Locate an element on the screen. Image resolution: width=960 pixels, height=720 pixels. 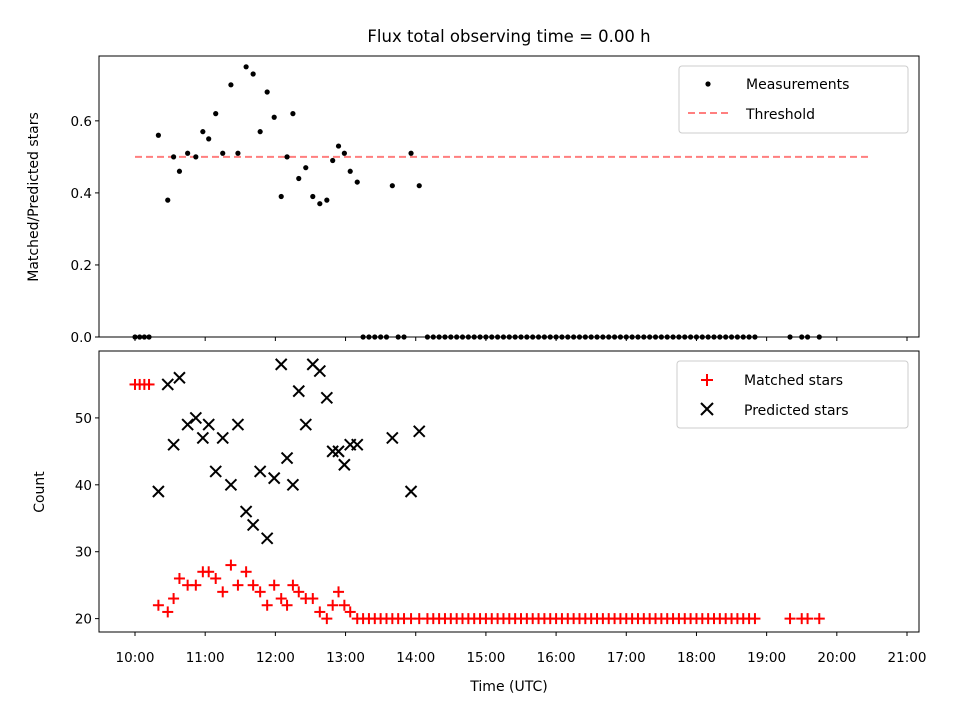
x-tick-label: 11:00 is located at coordinates (205, 658).